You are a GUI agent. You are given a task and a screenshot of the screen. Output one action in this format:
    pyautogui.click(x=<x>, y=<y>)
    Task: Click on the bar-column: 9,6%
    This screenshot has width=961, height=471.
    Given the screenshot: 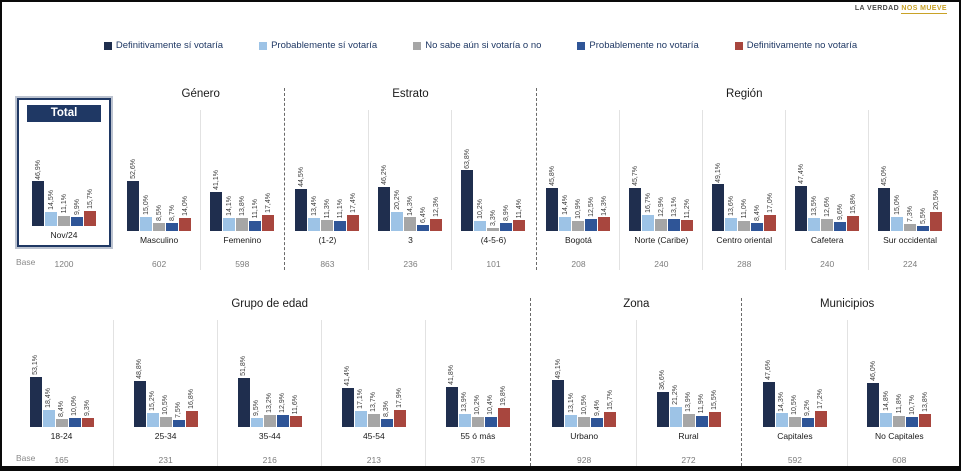 What is the action you would take?
    pyautogui.click(x=840, y=217)
    